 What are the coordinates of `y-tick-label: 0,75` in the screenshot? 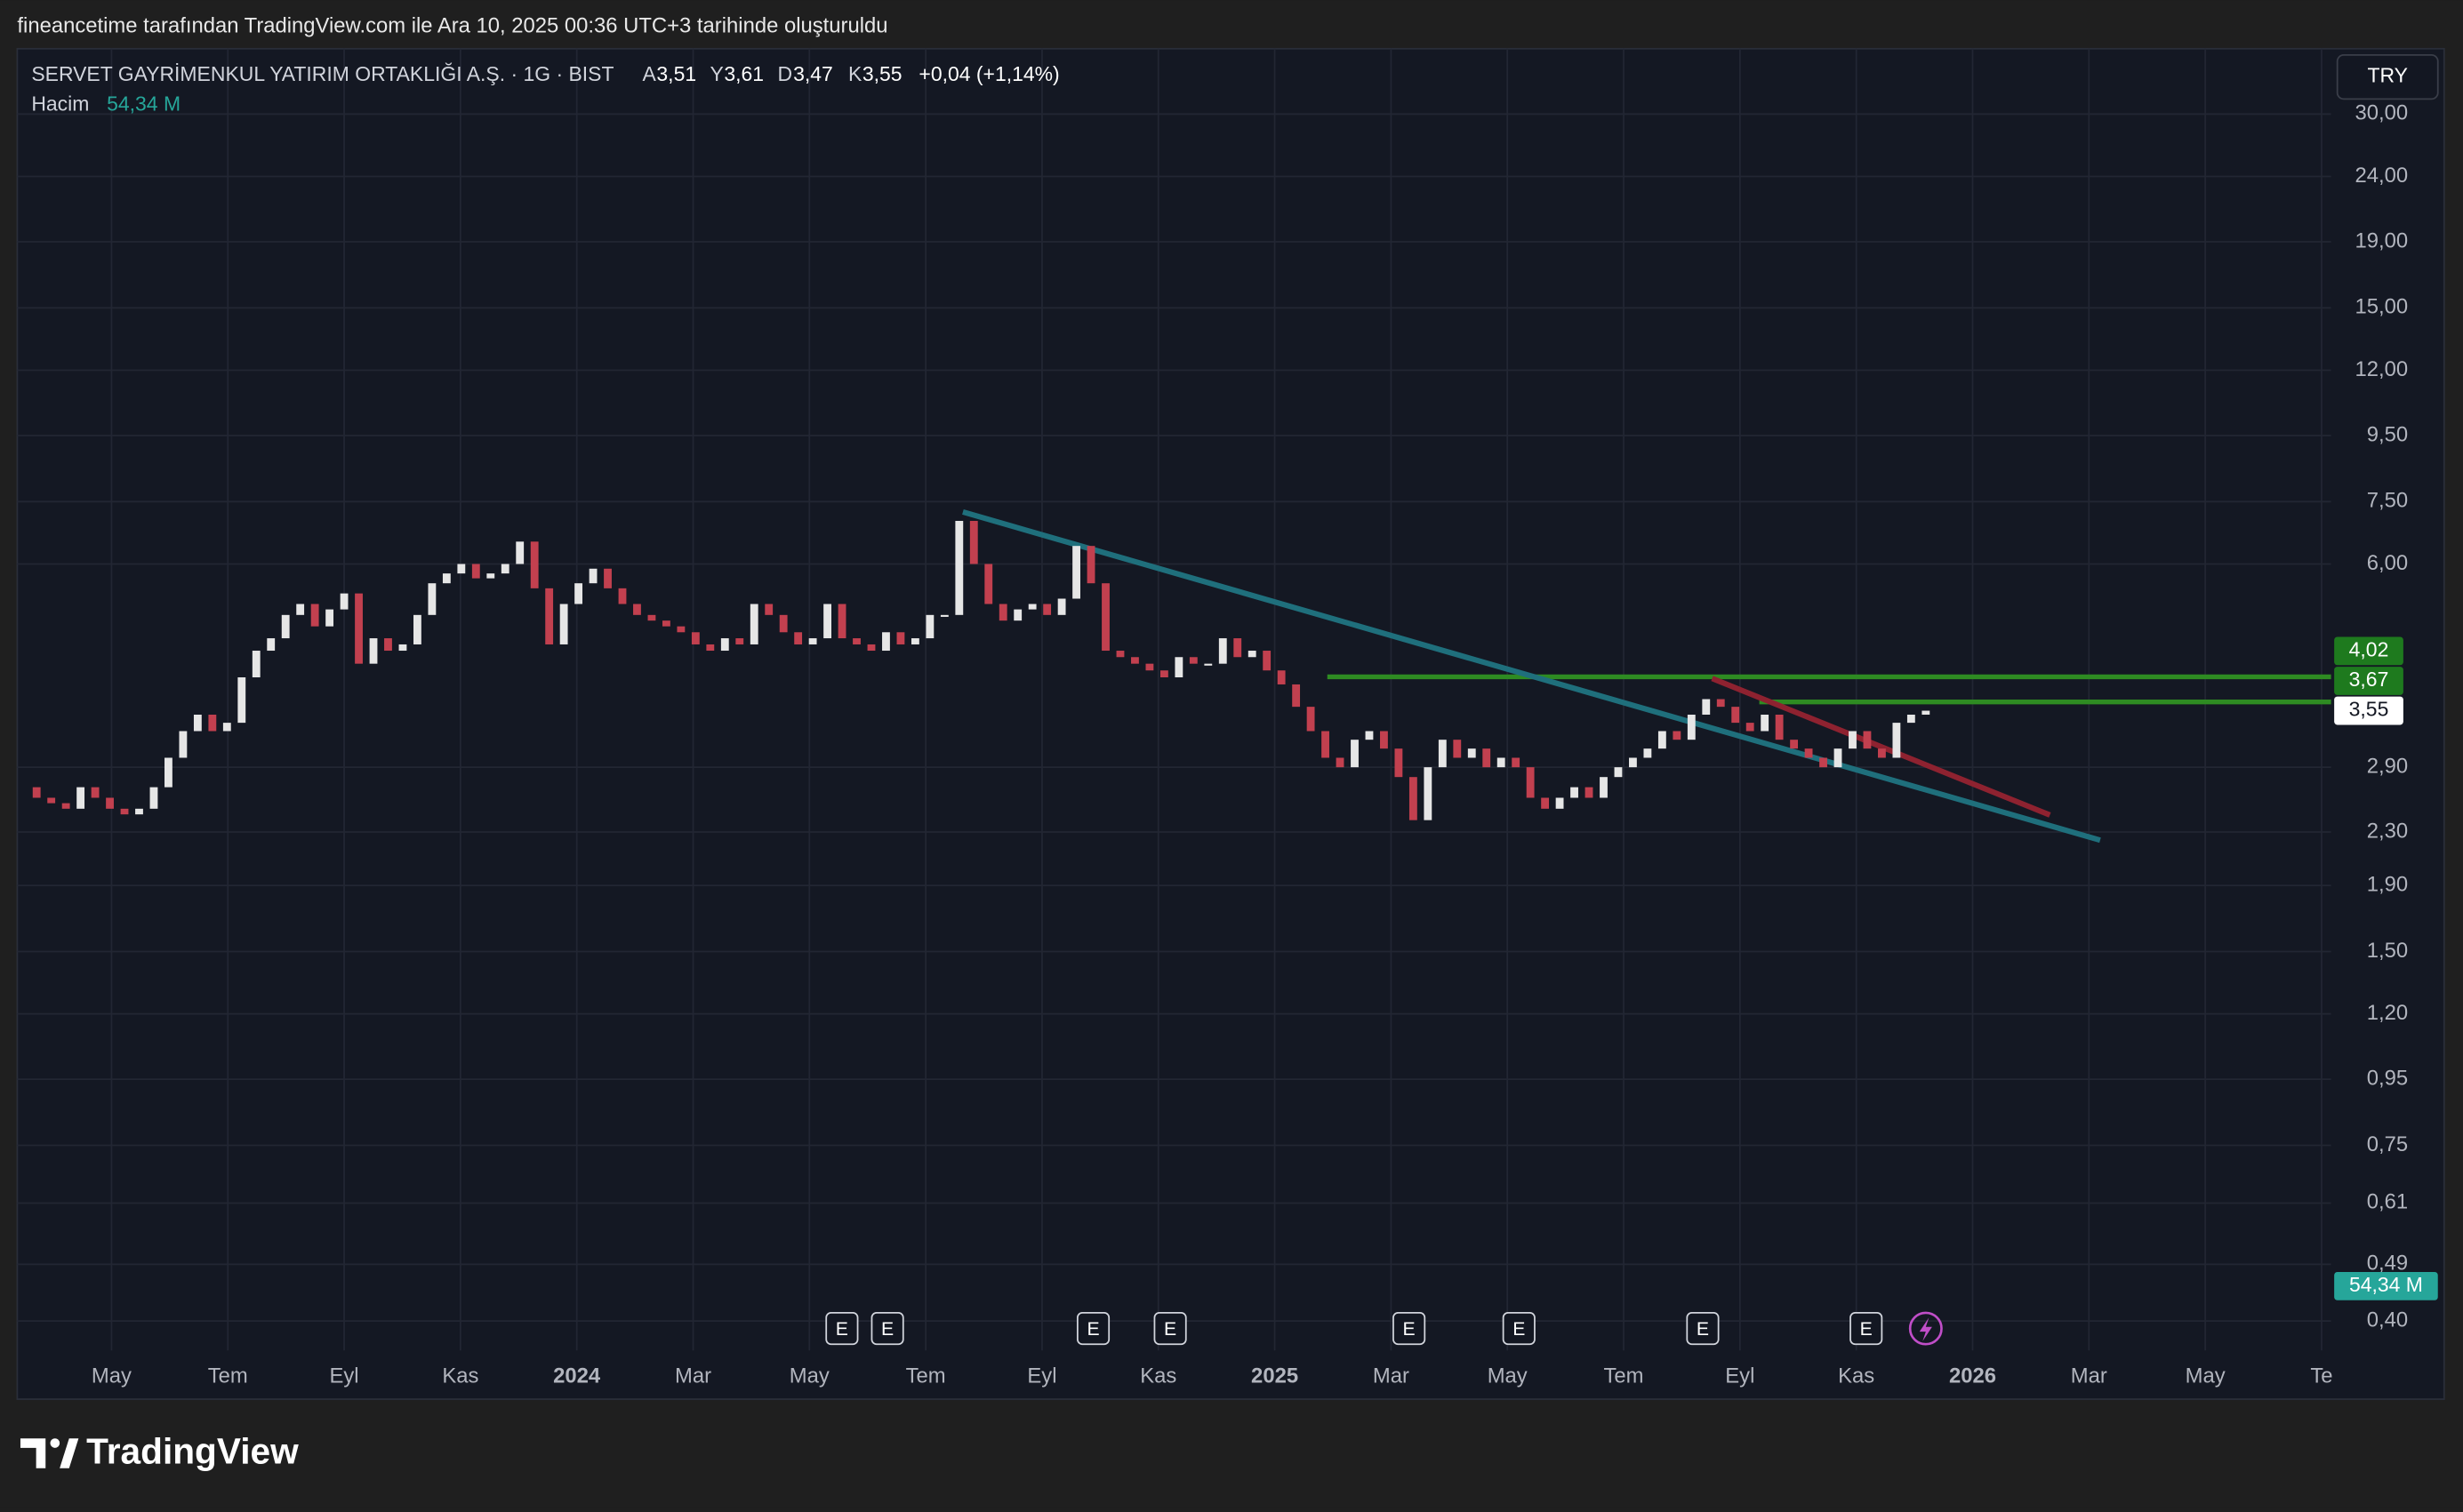 It's located at (2387, 1144).